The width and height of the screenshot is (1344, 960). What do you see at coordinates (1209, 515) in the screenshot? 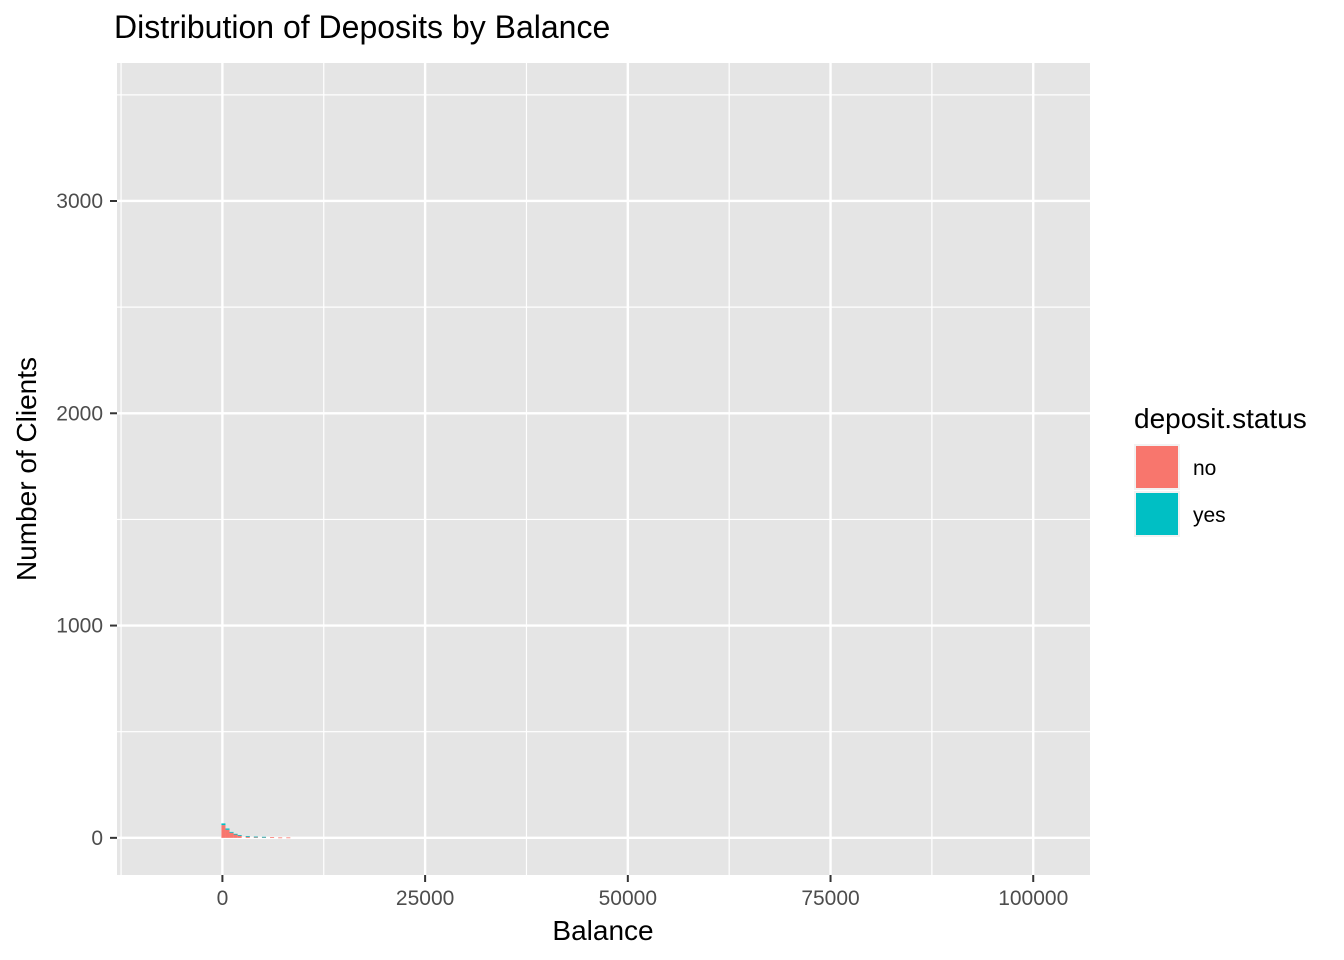
I see `legend-label-yes: yes` at bounding box center [1209, 515].